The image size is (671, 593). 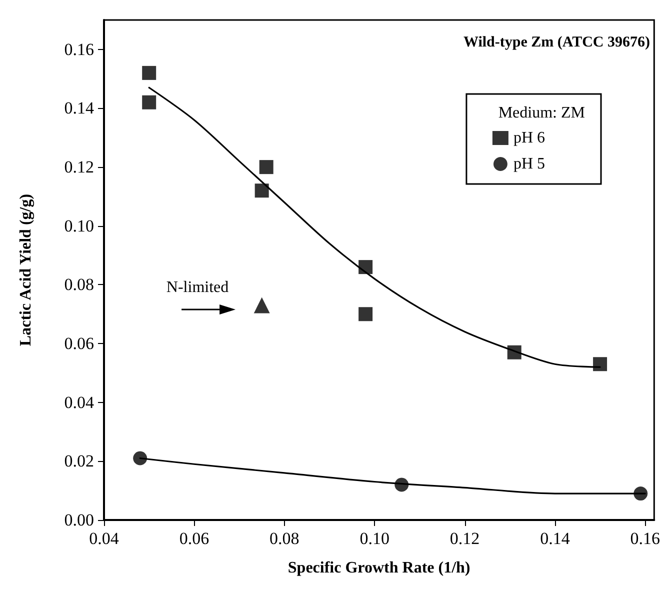 What do you see at coordinates (26, 270) in the screenshot?
I see `y-axis-title: Lactic Acid Yield (g/g)` at bounding box center [26, 270].